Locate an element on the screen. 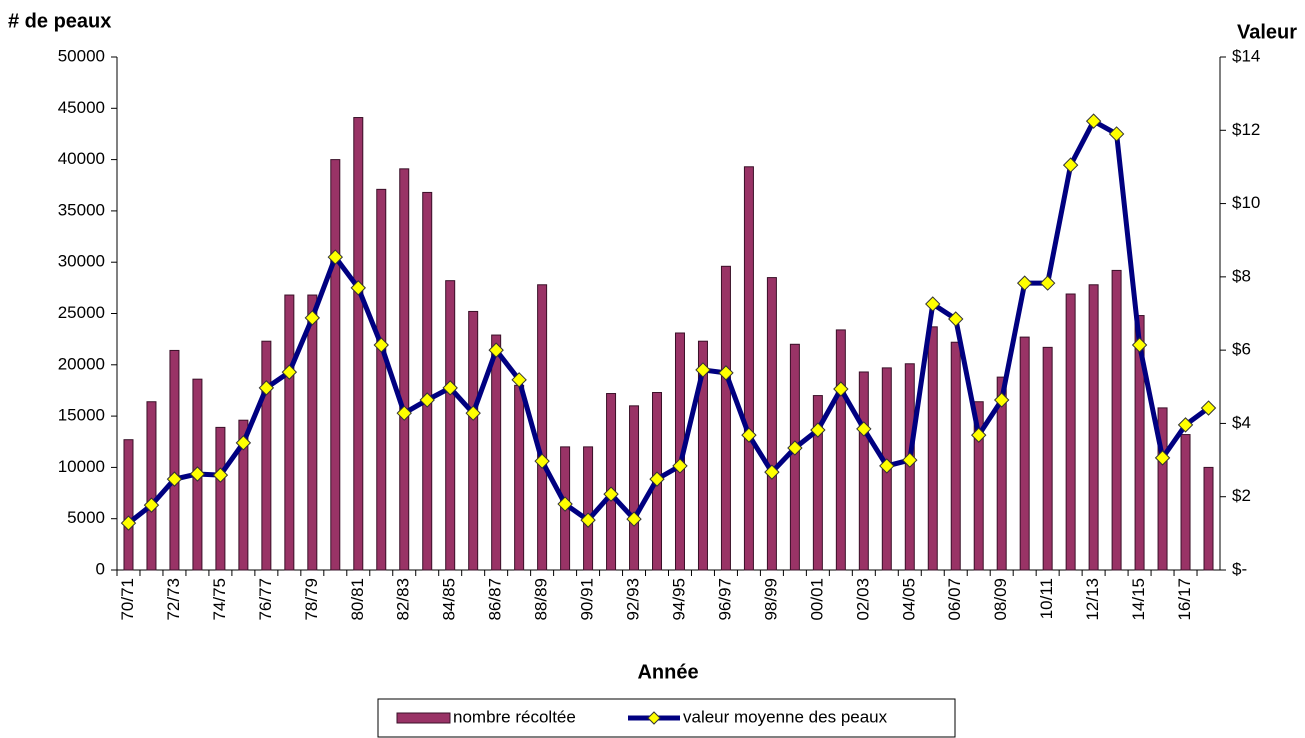 The width and height of the screenshot is (1305, 738). y2-tick-label: $4 is located at coordinates (1241, 422).